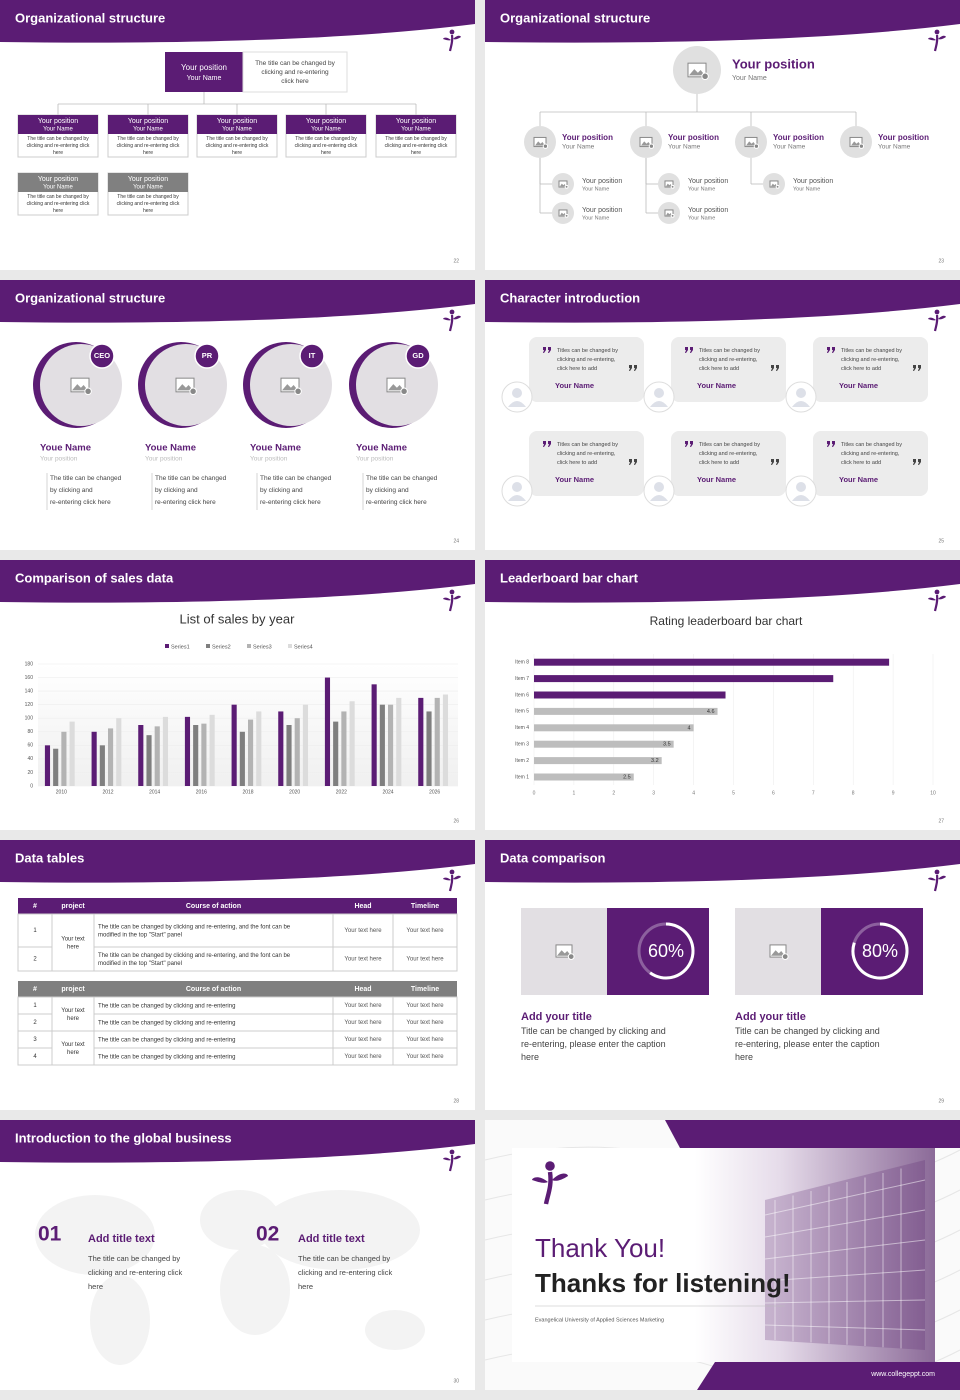 The image size is (960, 1400). What do you see at coordinates (853, 793) in the screenshot?
I see `x-tick-label: 8` at bounding box center [853, 793].